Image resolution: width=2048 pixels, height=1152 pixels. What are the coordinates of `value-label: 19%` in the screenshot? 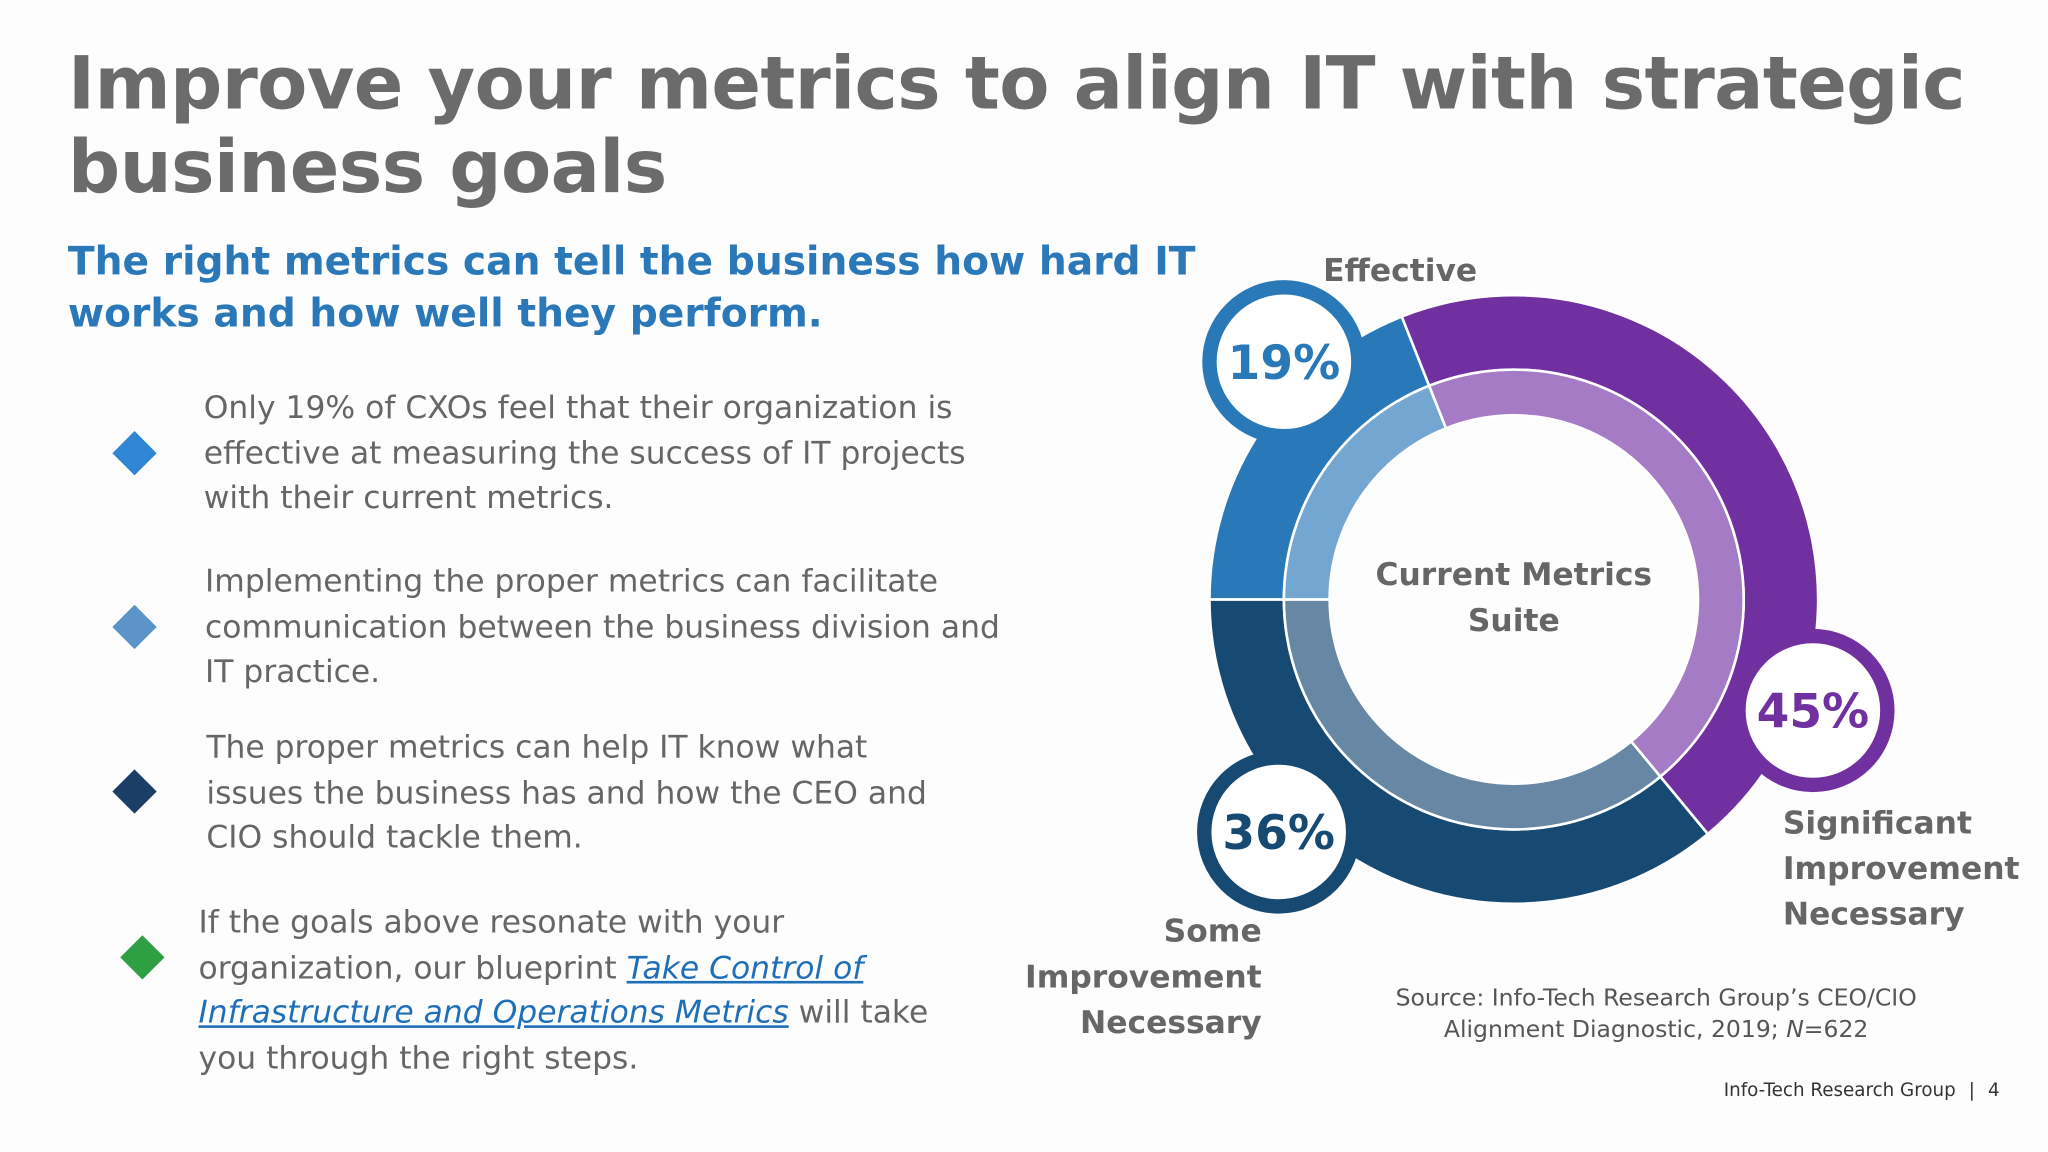 It's located at (1284, 363).